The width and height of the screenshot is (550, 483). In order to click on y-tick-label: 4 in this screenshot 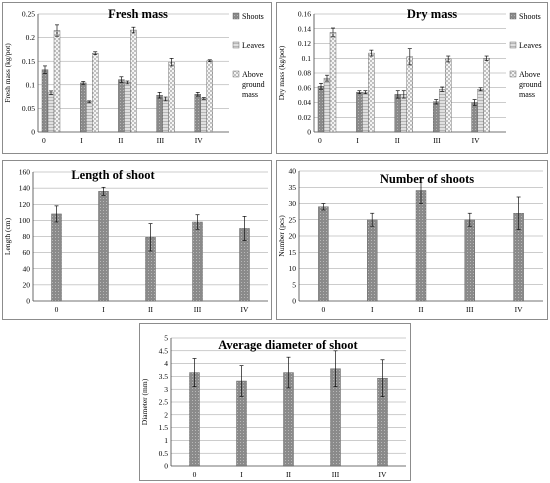, I will do `click(166, 363)`.